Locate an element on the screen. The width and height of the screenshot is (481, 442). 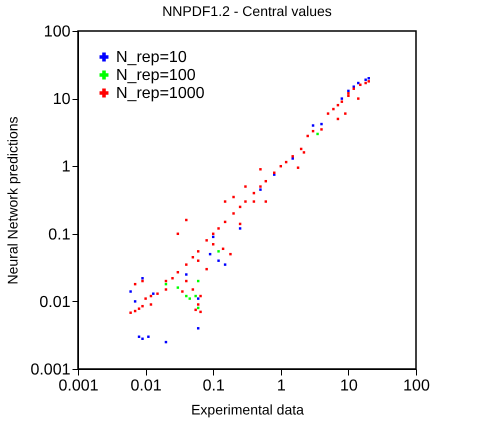
x-axis-title: Experimental data is located at coordinates (247, 410).